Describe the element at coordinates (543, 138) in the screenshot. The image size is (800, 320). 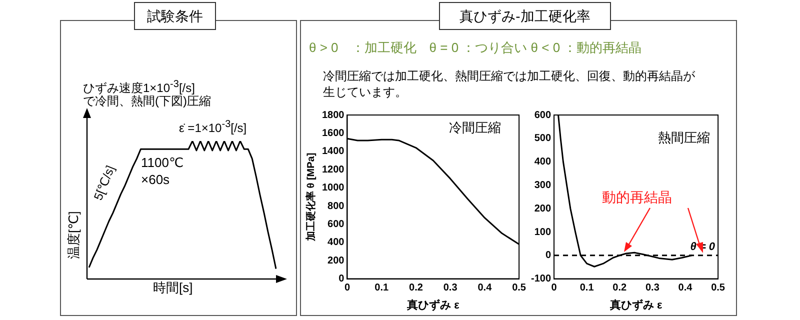
I see `y-tick-label: 500` at that location.